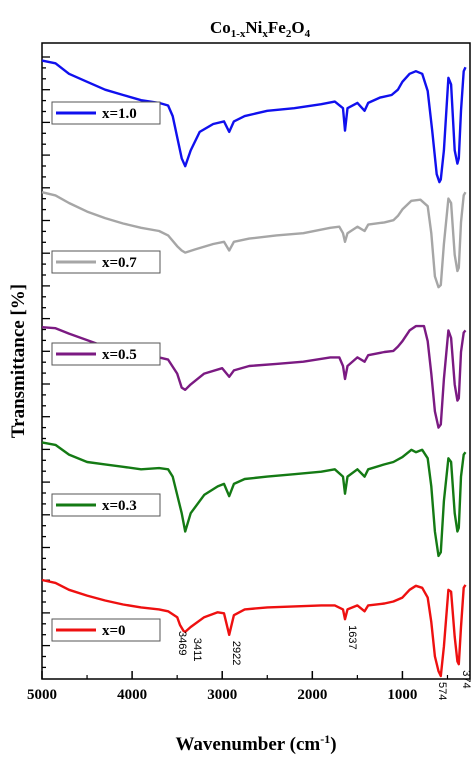  I want to click on legend-entry: x=0.3, so click(106, 505).